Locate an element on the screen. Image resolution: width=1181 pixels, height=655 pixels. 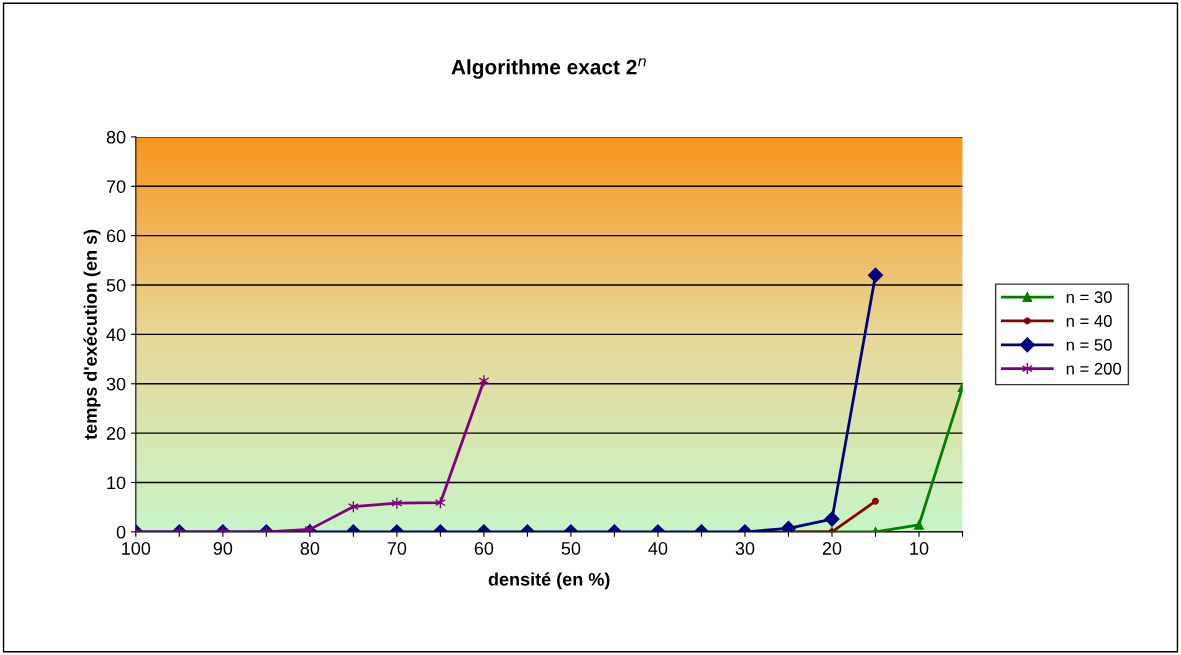
x-tick-label: 10 is located at coordinates (919, 548).